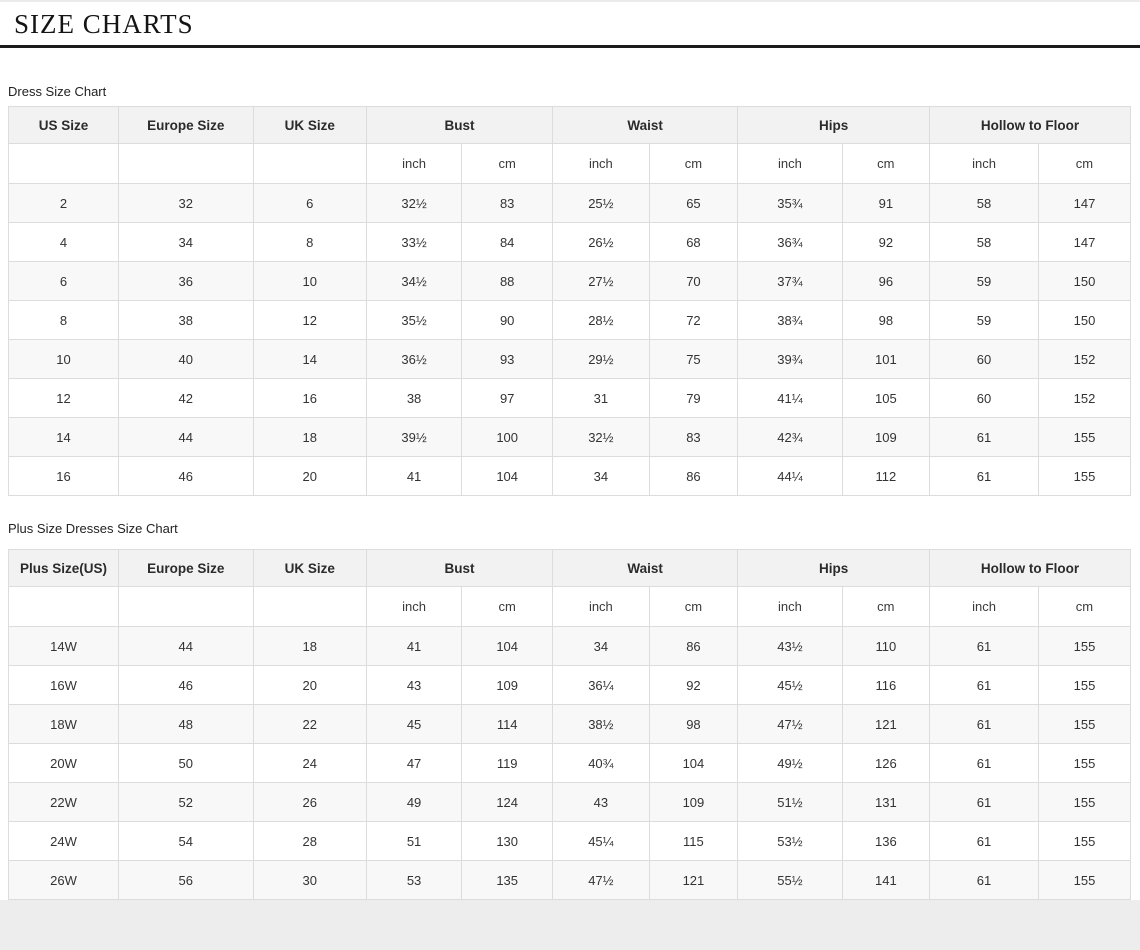  I want to click on table-cell: 119, so click(507, 763).